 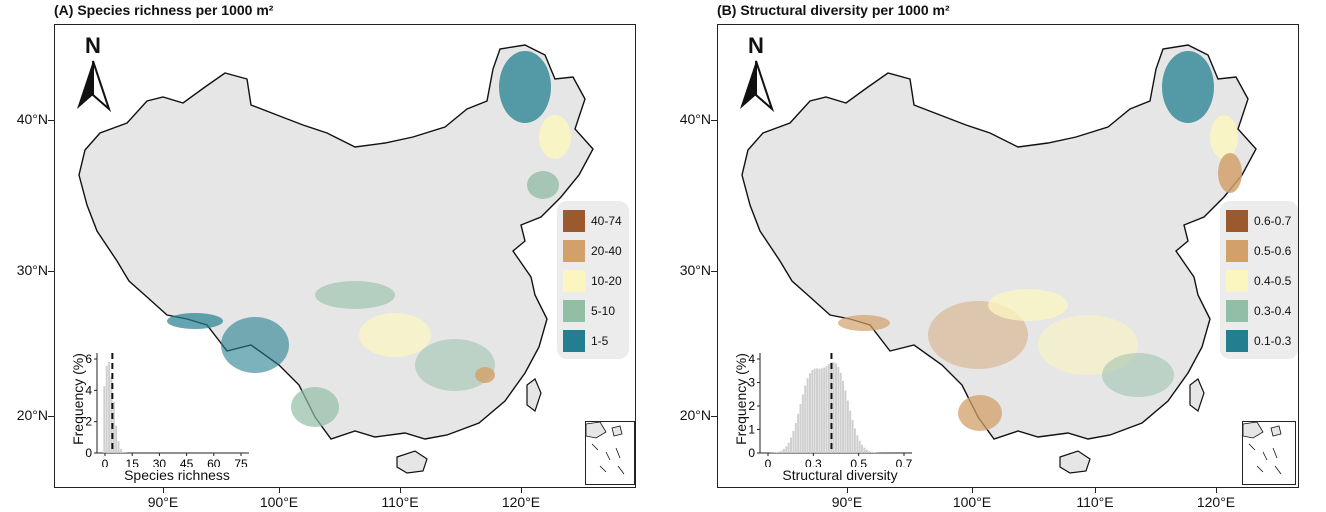 I want to click on legend-label: 40-74, so click(x=606, y=221).